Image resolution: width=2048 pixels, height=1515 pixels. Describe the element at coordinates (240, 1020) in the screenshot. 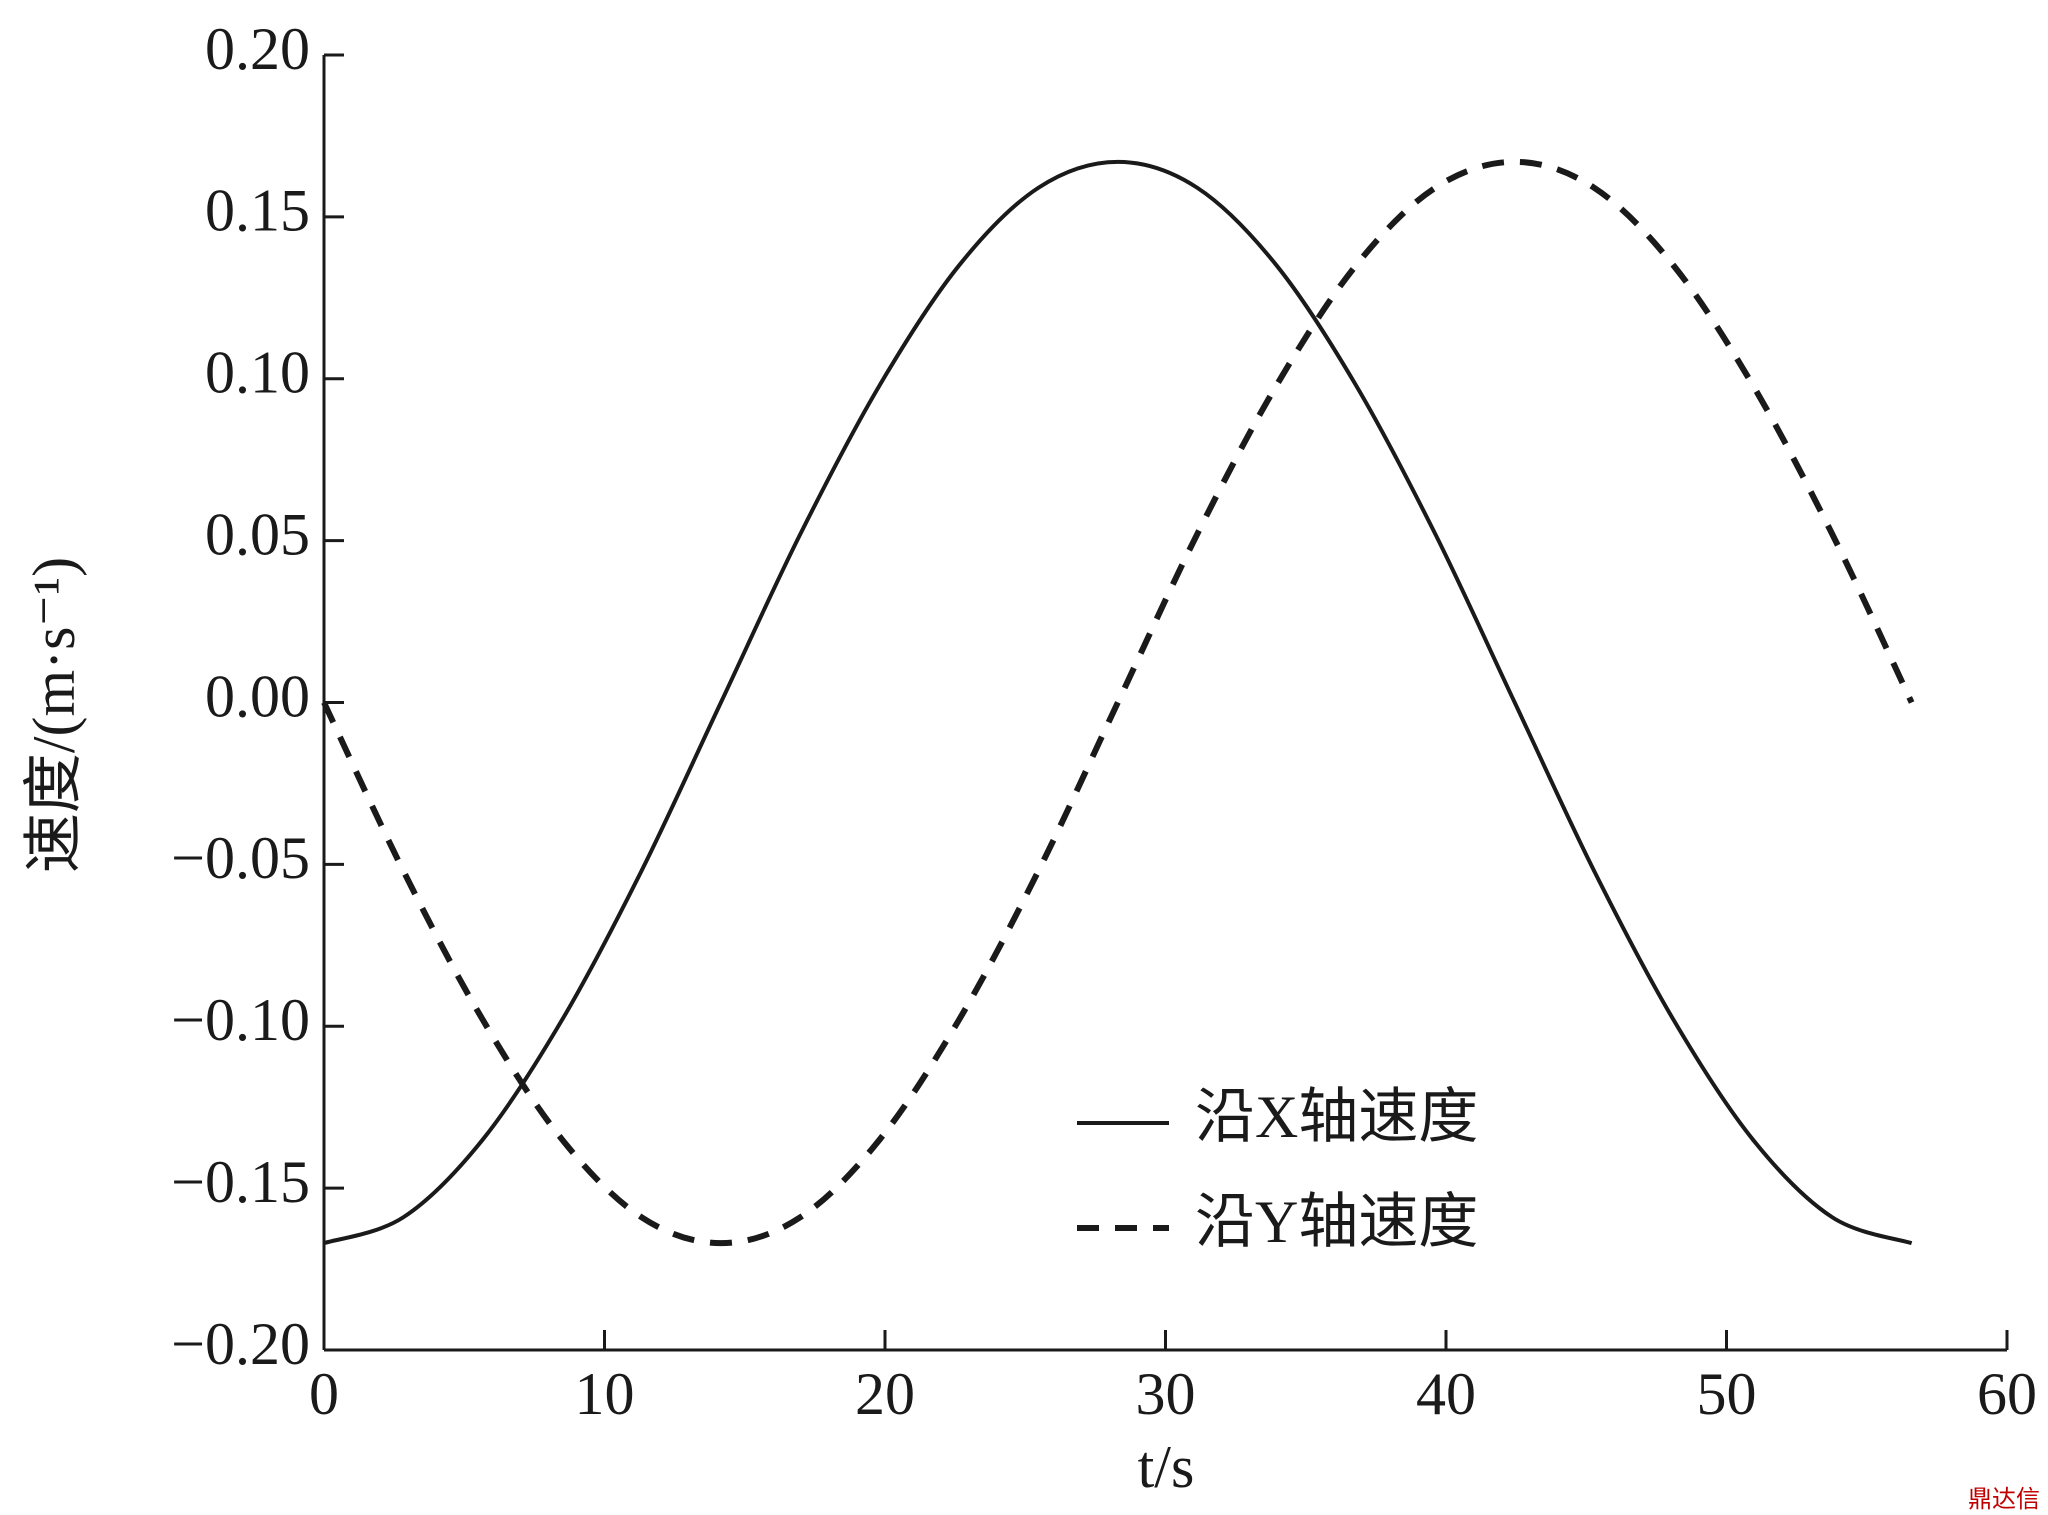

I see `y-tick-label: −0.10` at that location.